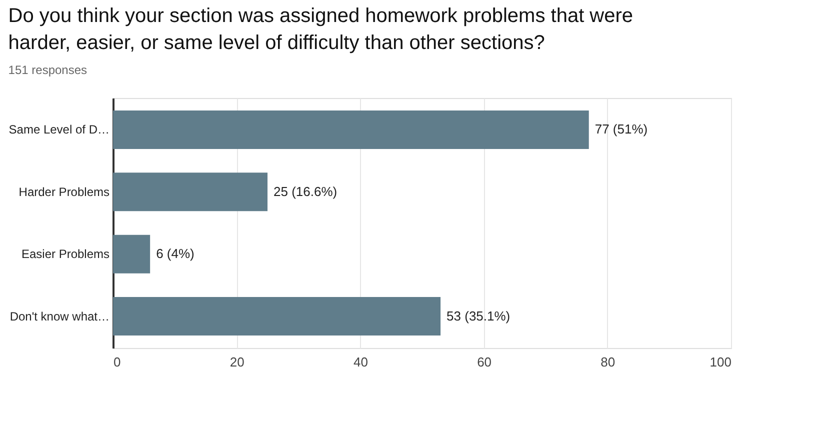 The height and width of the screenshot is (431, 829). What do you see at coordinates (175, 254) in the screenshot?
I see `data-label: 6 (4%)` at bounding box center [175, 254].